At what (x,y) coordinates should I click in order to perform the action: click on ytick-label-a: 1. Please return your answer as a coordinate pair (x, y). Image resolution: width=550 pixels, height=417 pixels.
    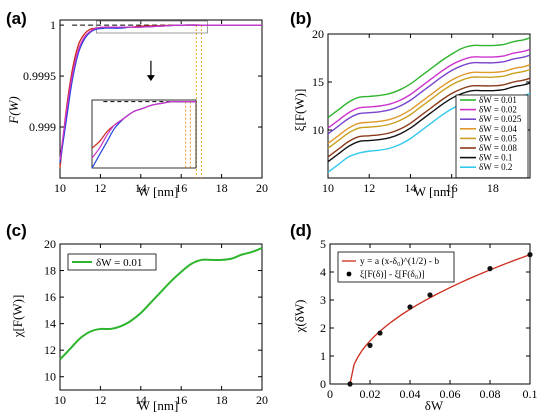
    Looking at the image, I should click on (53, 25).